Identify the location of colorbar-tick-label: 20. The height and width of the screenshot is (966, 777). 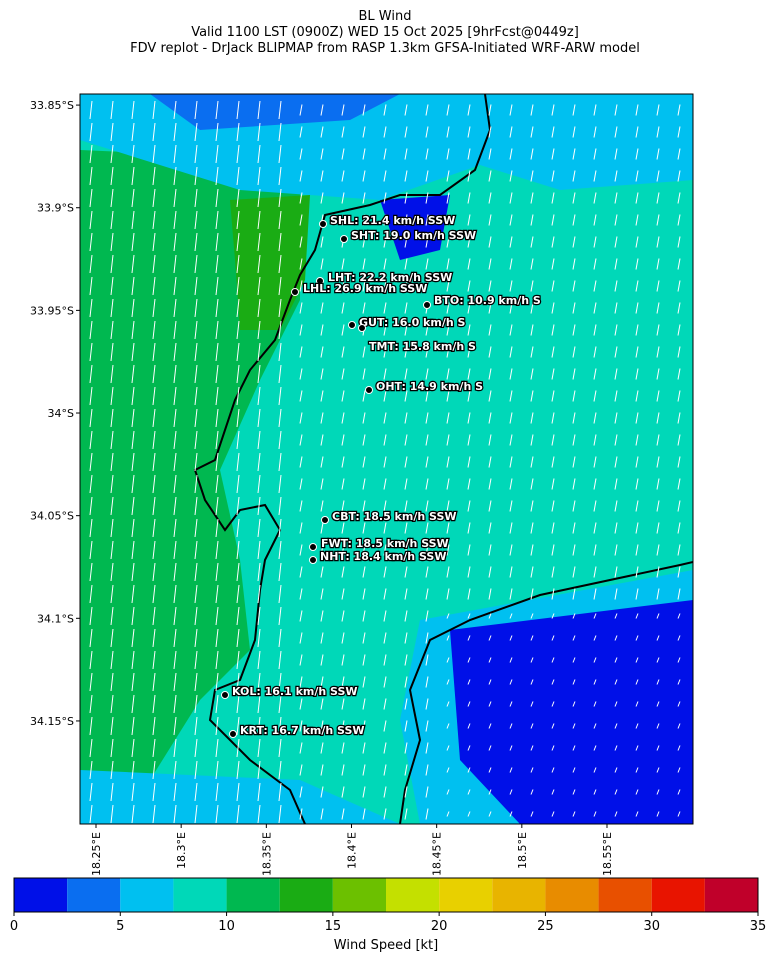
(439, 926).